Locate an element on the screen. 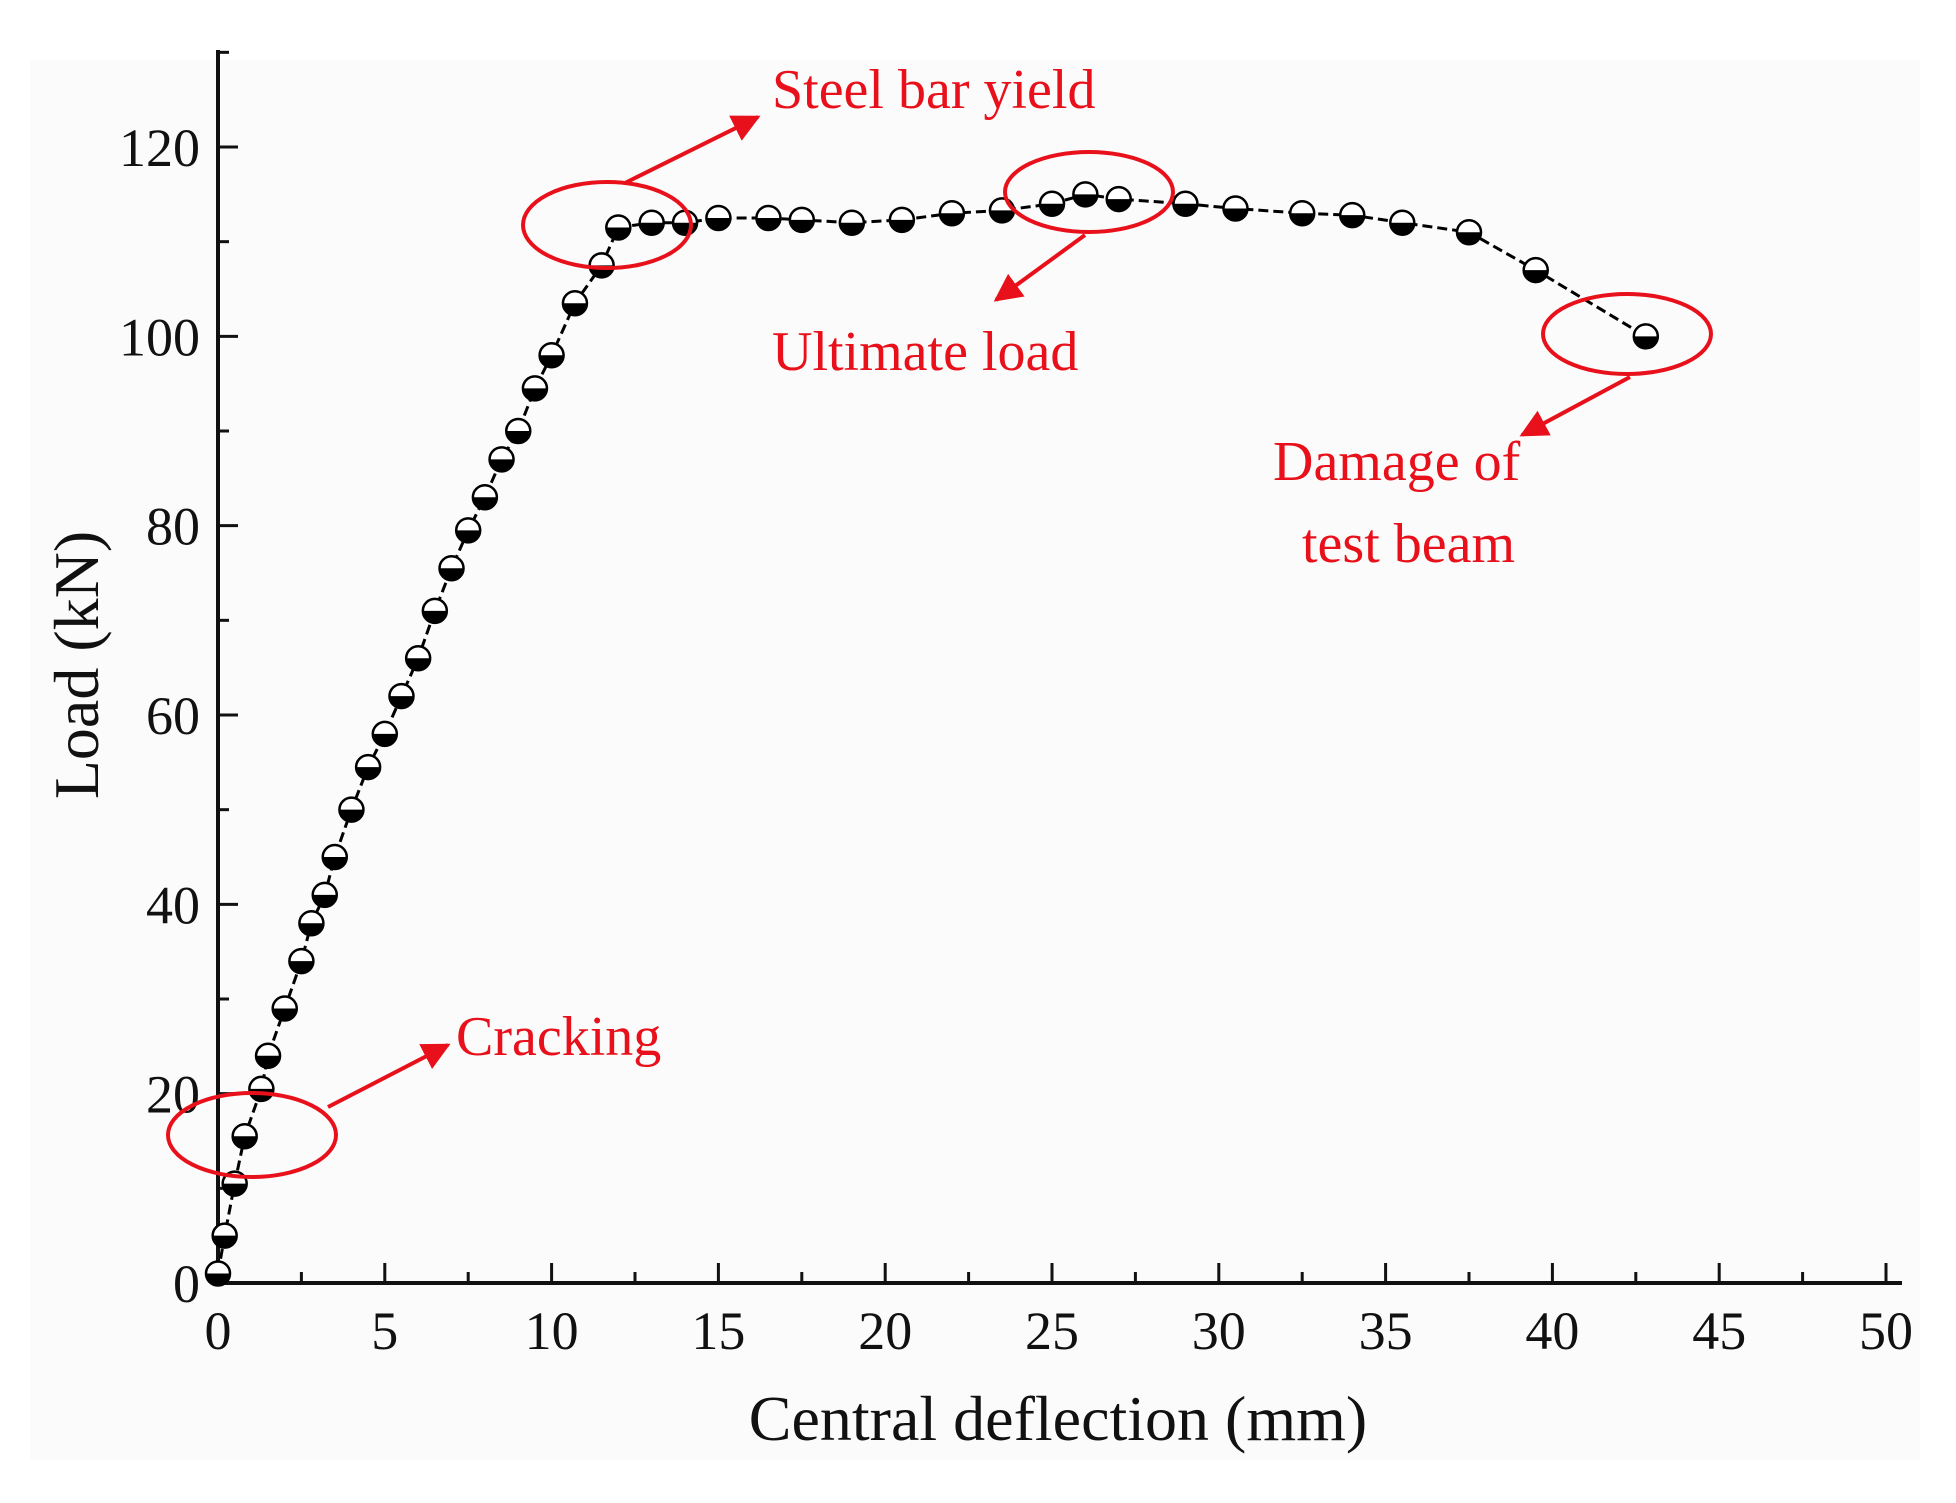 The image size is (1956, 1503). x-tick-label: 40 is located at coordinates (1552, 1331).